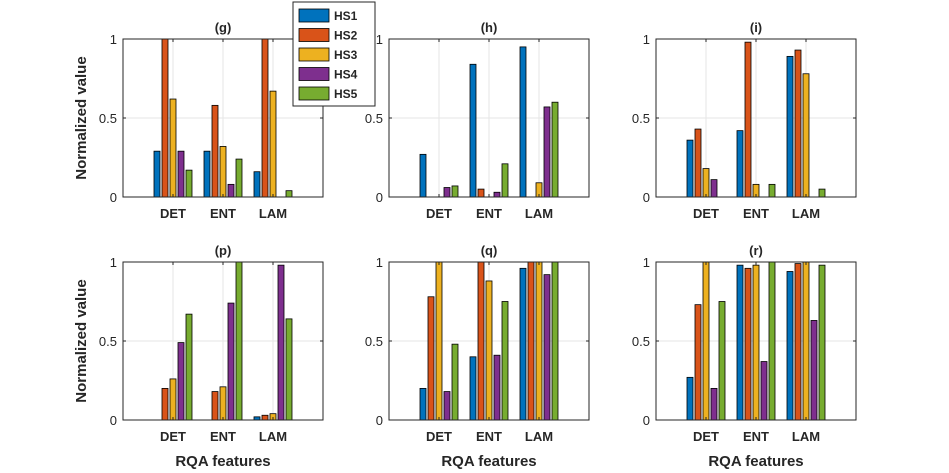 The width and height of the screenshot is (949, 473). I want to click on bar-HS2-DET, so click(165, 404).